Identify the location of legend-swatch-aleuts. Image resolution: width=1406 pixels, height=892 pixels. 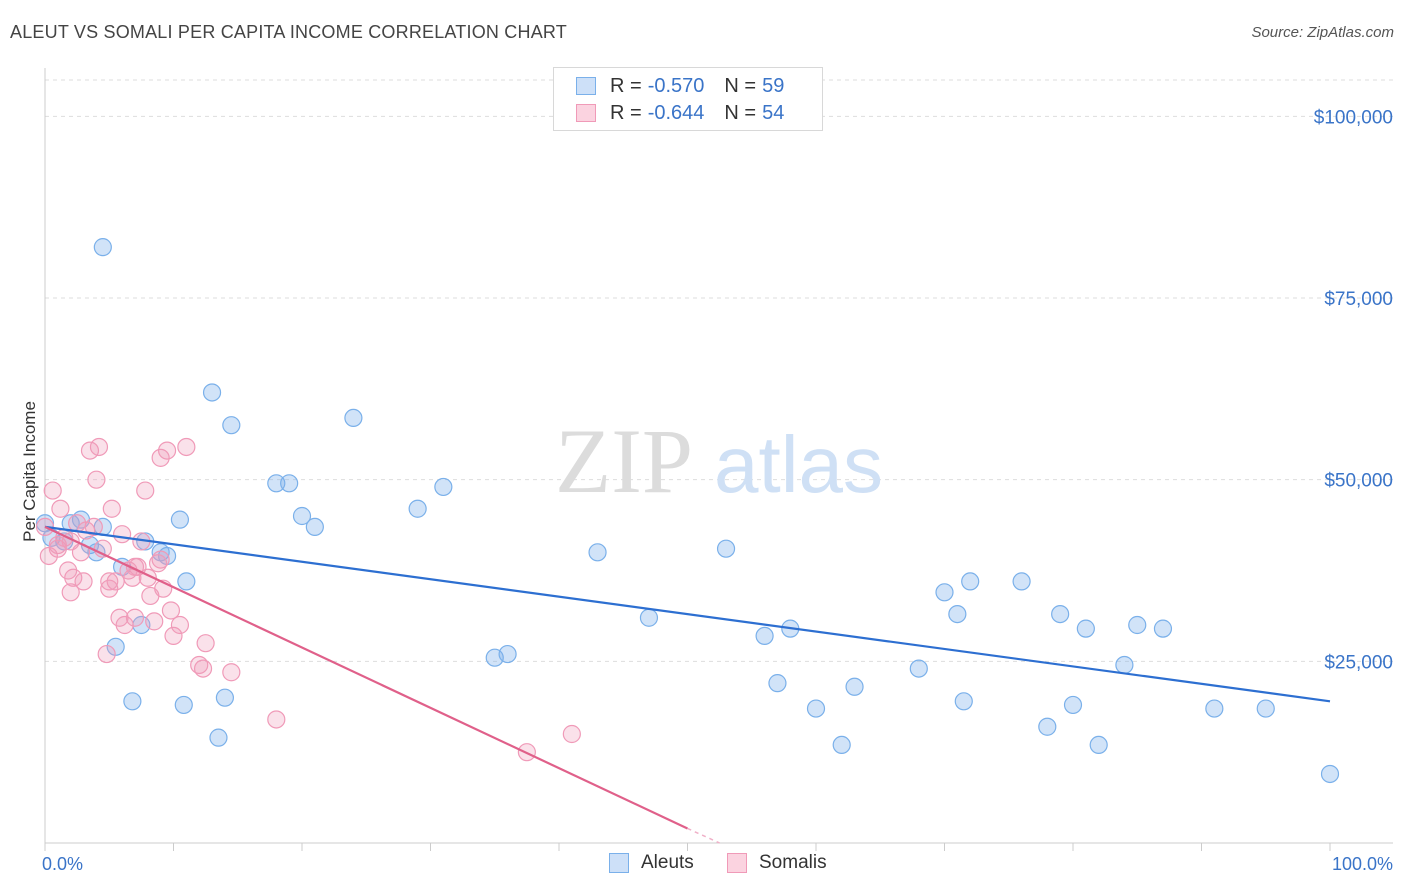
(619, 863).